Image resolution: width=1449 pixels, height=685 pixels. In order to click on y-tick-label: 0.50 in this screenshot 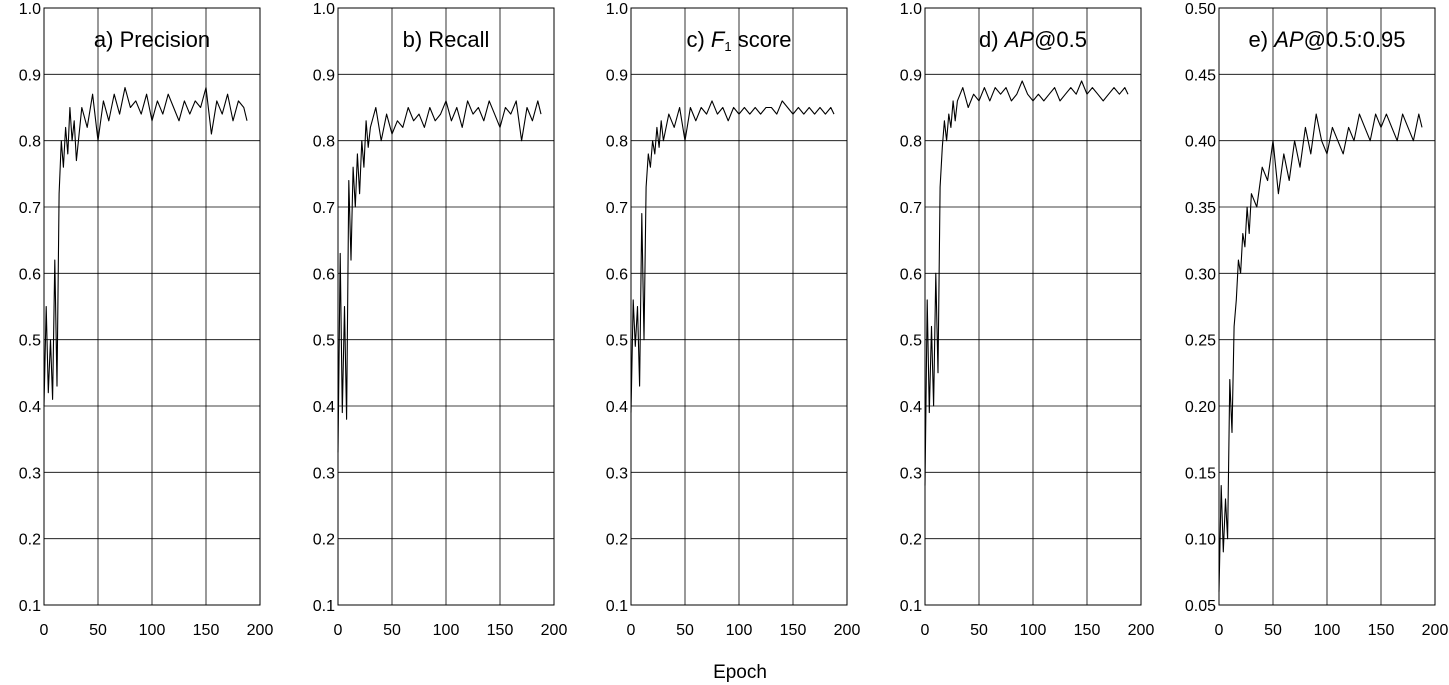, I will do `click(1200, 9)`.